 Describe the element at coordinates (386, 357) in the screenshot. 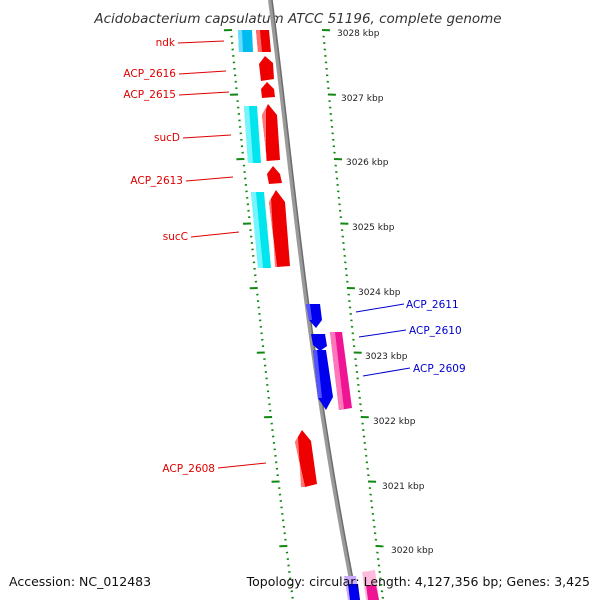

I see `tick-label: 3023 kbp` at that location.